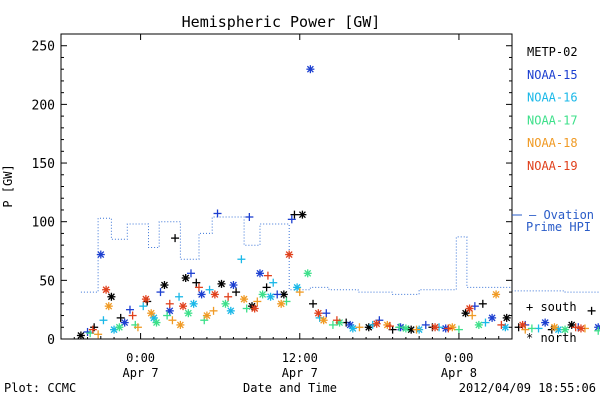  Describe the element at coordinates (552, 166) in the screenshot. I see `legend-entry: NOAA-19` at that location.